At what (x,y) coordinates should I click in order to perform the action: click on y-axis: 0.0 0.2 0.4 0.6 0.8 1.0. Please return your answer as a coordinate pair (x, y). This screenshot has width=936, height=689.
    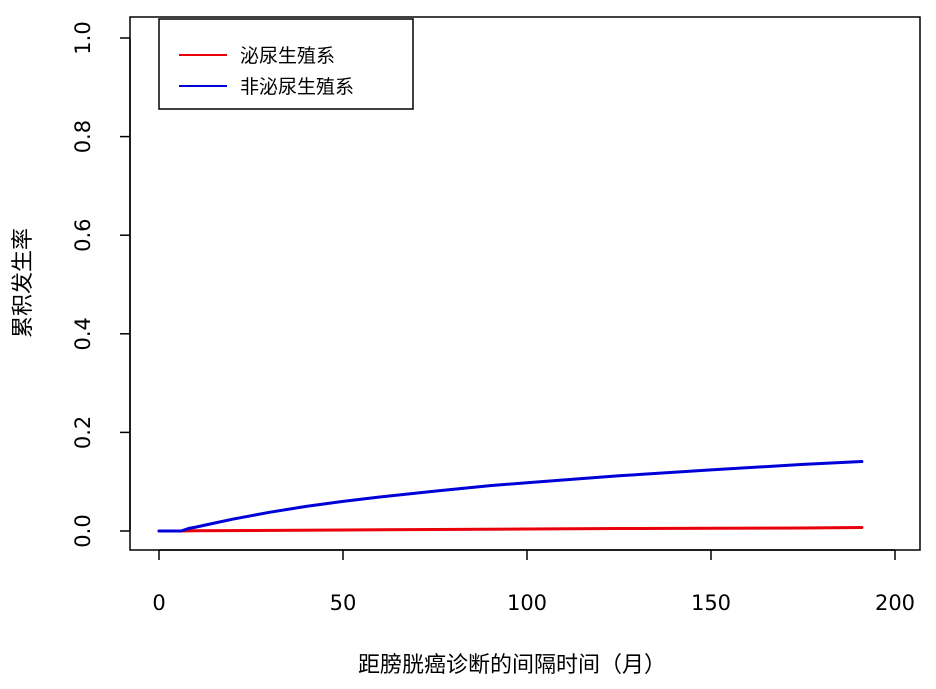
    Looking at the image, I should click on (101, 284).